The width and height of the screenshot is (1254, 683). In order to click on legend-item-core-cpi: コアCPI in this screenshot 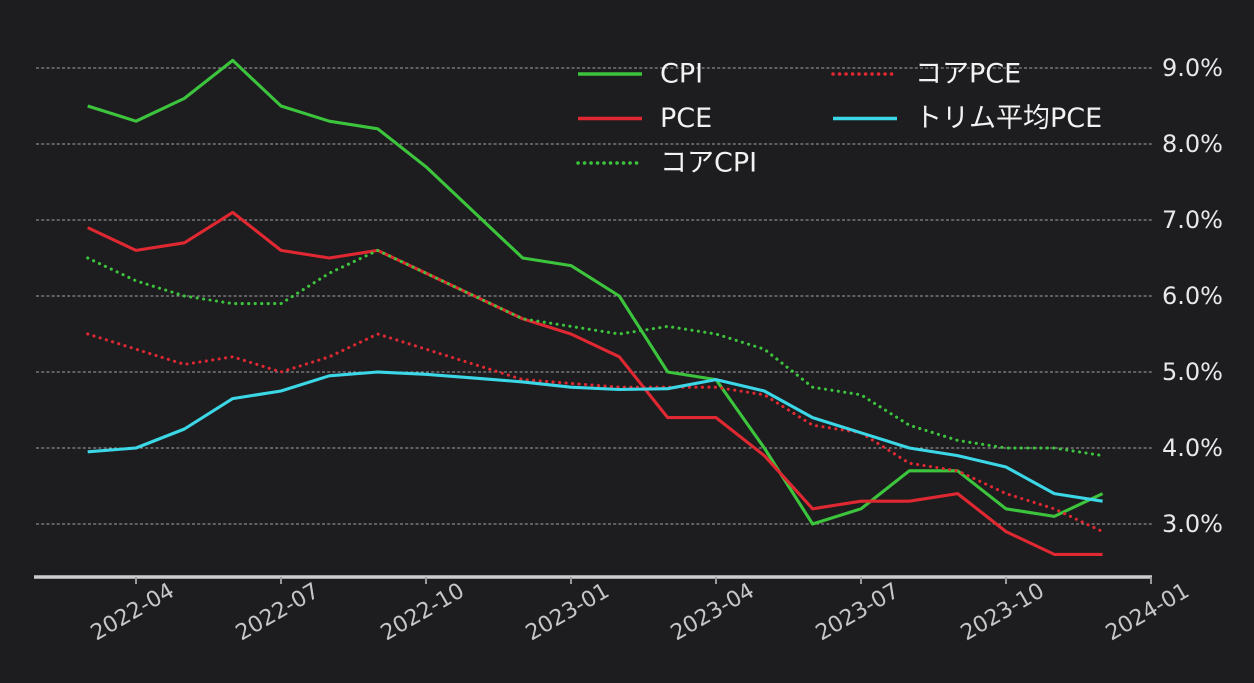, I will do `click(666, 163)`.